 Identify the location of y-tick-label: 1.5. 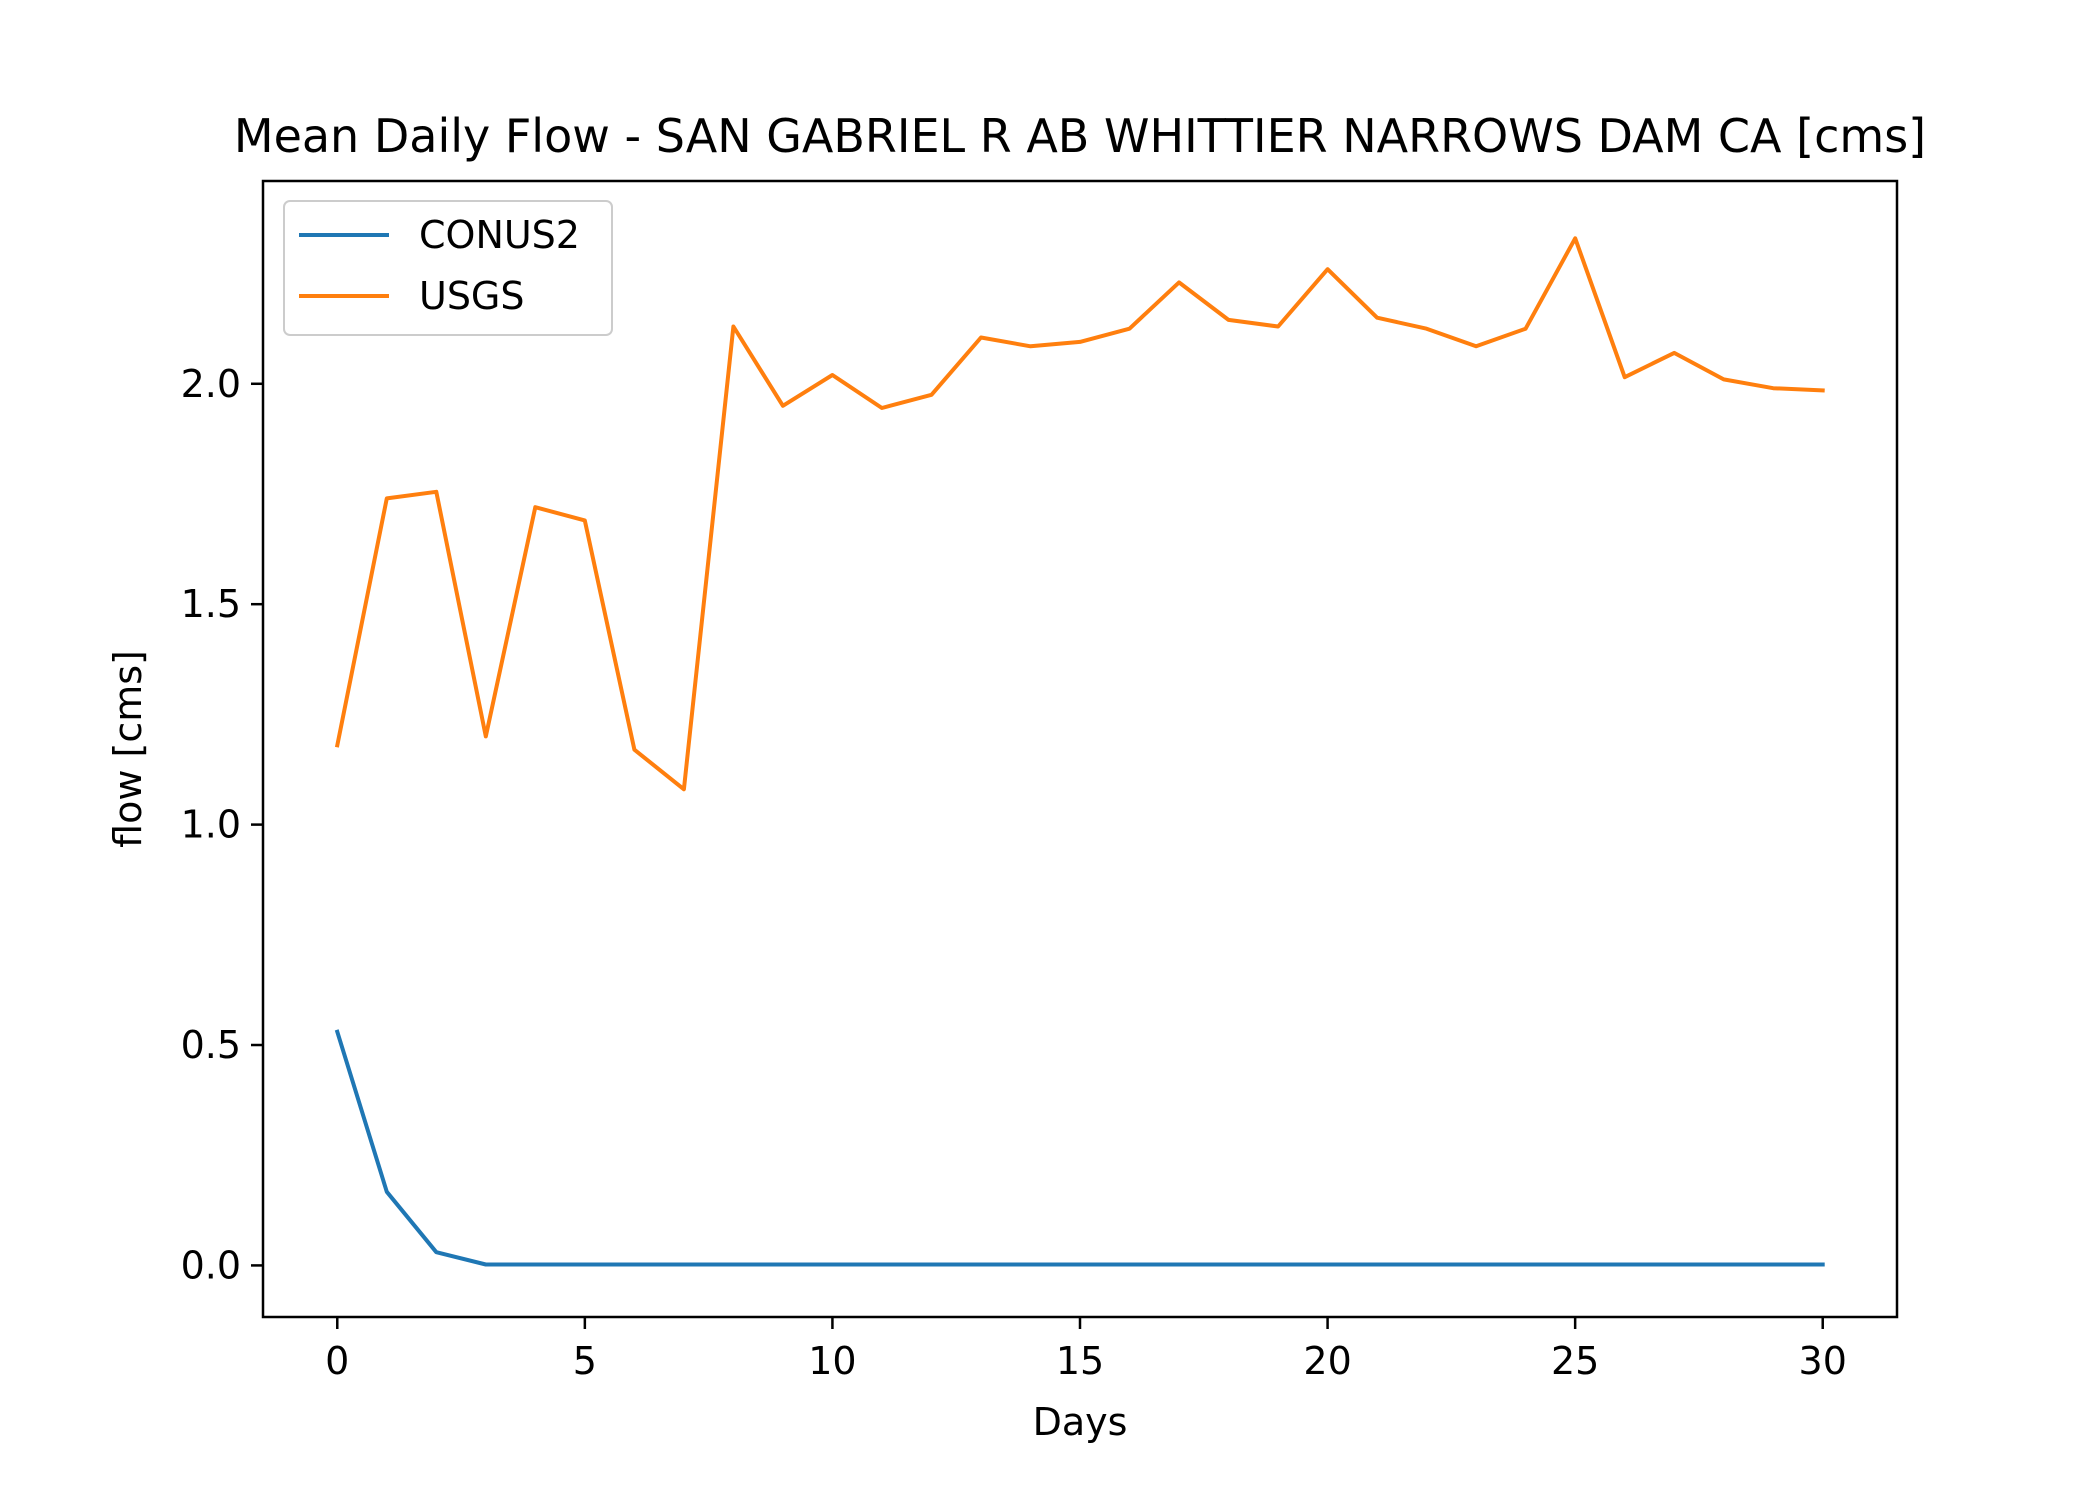
(211, 604).